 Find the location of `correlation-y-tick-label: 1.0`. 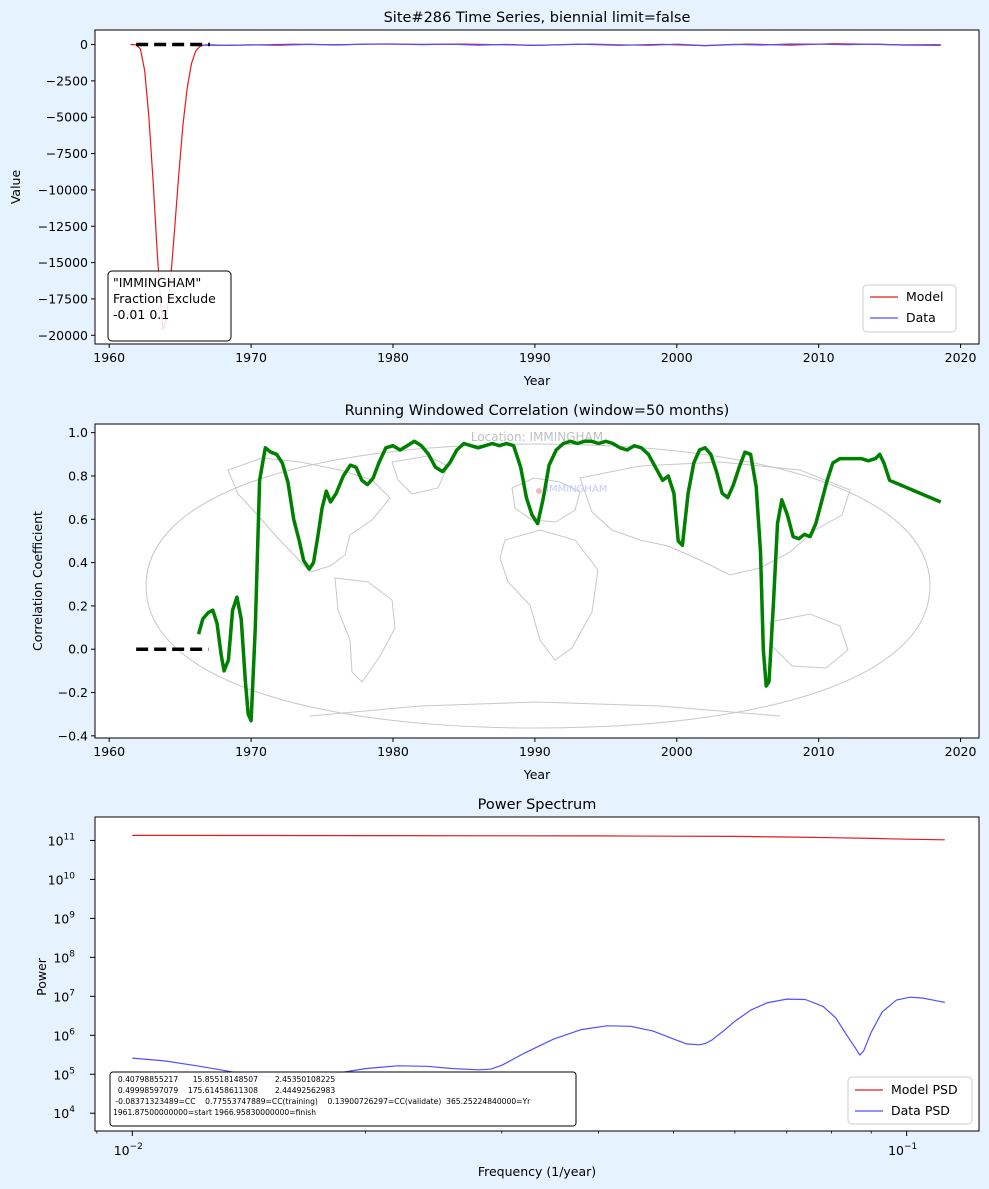

correlation-y-tick-label: 1.0 is located at coordinates (78, 432).